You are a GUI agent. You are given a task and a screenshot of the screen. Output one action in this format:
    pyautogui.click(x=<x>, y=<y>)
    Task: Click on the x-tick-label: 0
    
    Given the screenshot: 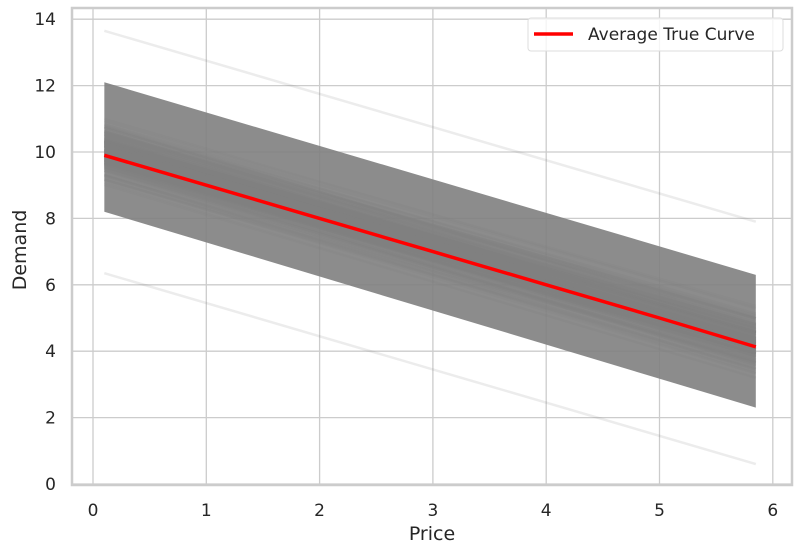 What is the action you would take?
    pyautogui.click(x=93, y=511)
    